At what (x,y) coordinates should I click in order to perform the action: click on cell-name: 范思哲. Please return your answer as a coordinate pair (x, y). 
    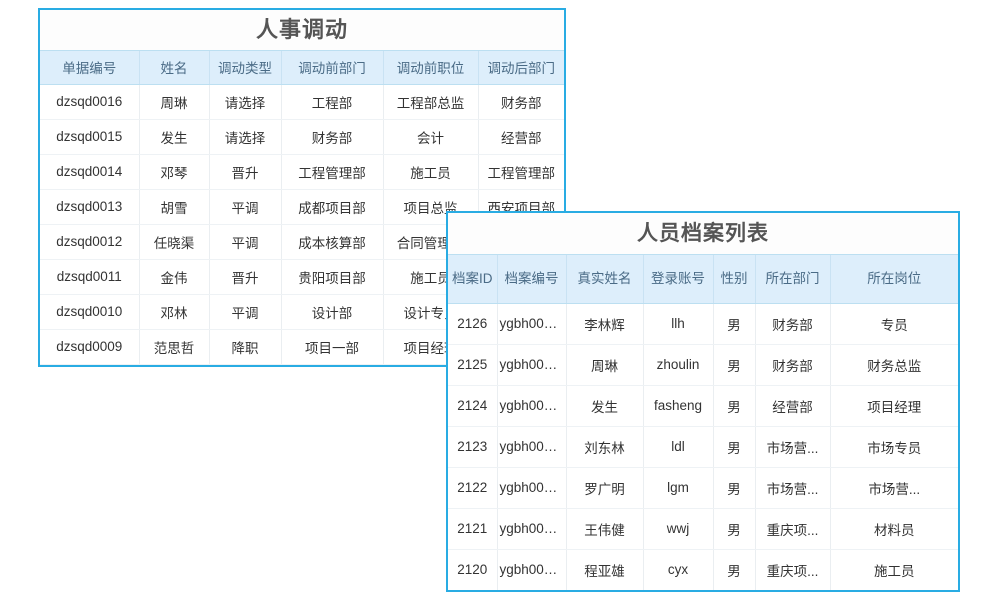
    Looking at the image, I should click on (174, 347).